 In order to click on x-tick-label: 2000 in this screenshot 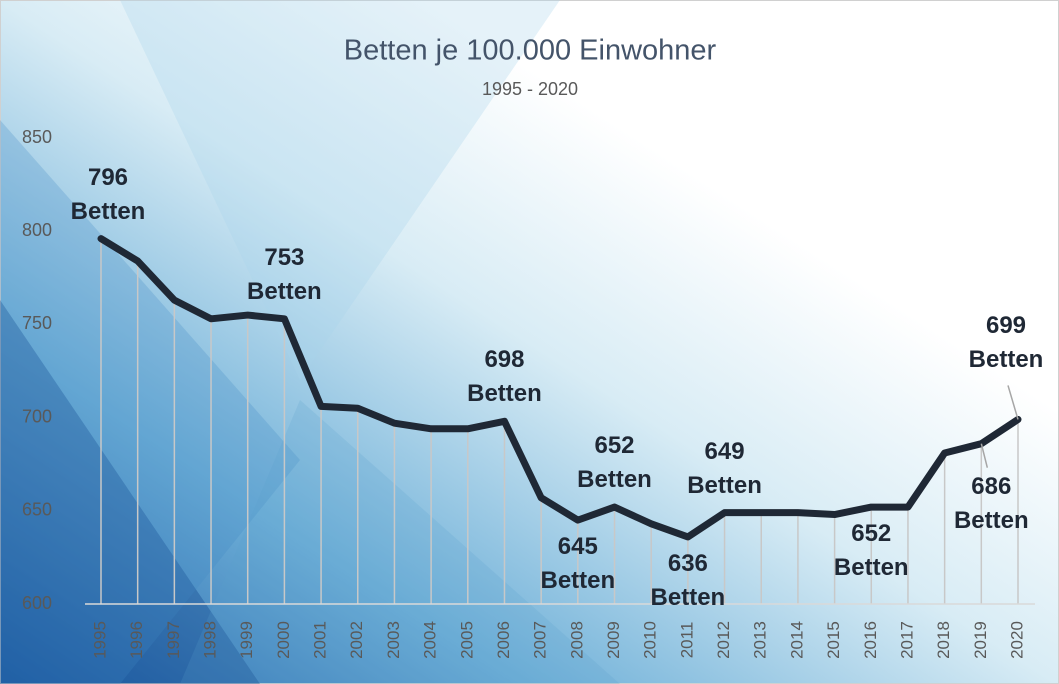, I will do `click(283, 640)`.